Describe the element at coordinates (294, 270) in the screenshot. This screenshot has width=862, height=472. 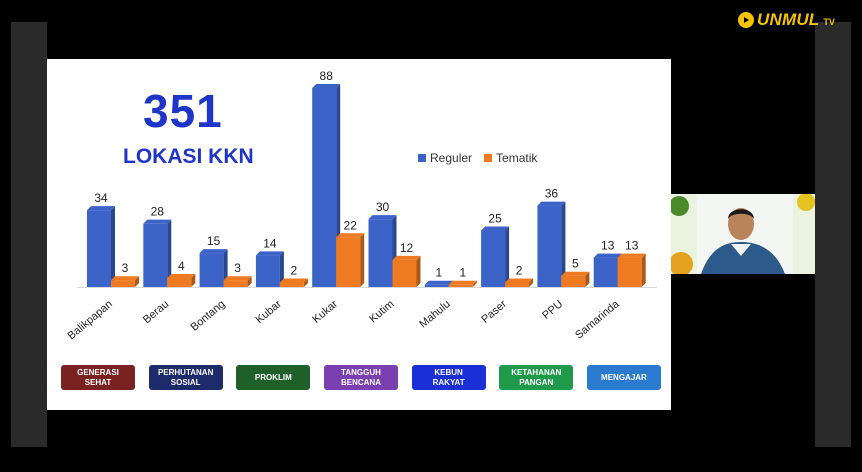
I see `value-label-tematik-kubar: 2` at that location.